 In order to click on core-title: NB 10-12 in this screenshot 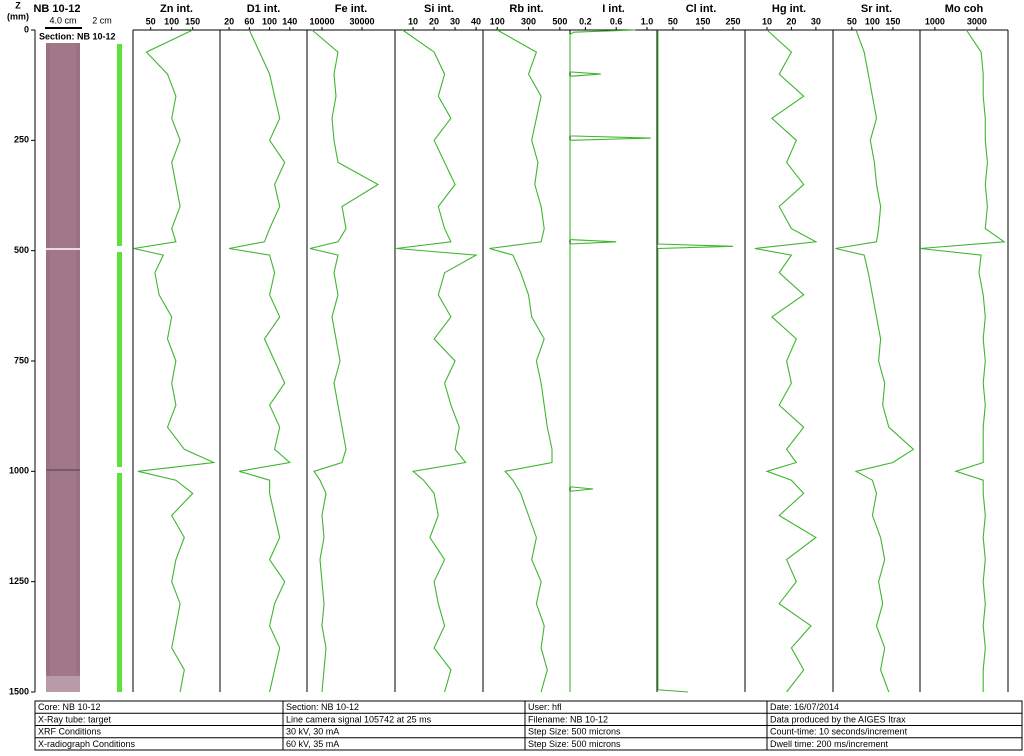, I will do `click(56, 9)`.